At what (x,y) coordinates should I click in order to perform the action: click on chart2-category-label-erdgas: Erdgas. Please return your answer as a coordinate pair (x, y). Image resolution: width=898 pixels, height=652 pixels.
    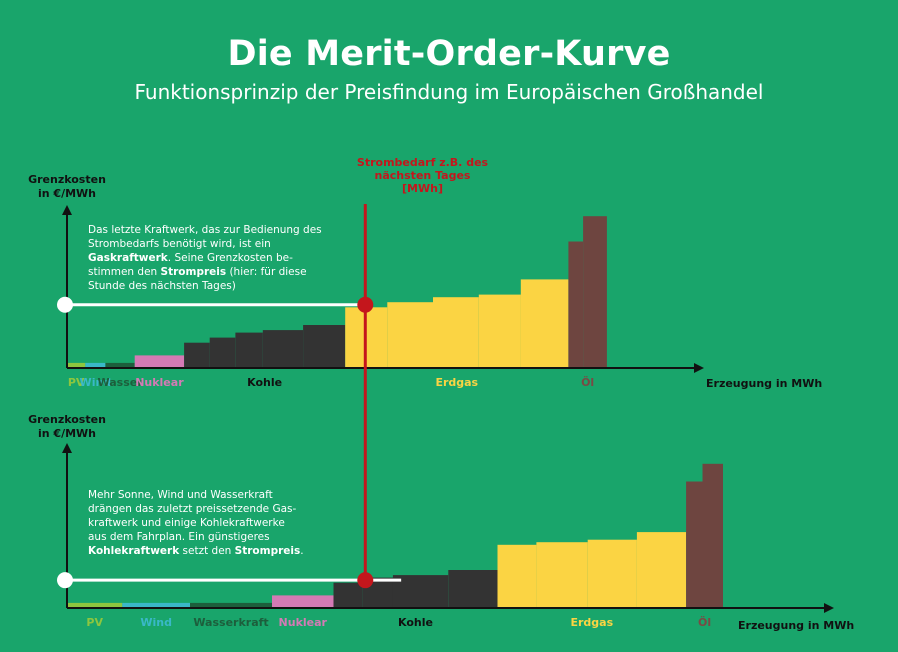
    Looking at the image, I should click on (592, 622).